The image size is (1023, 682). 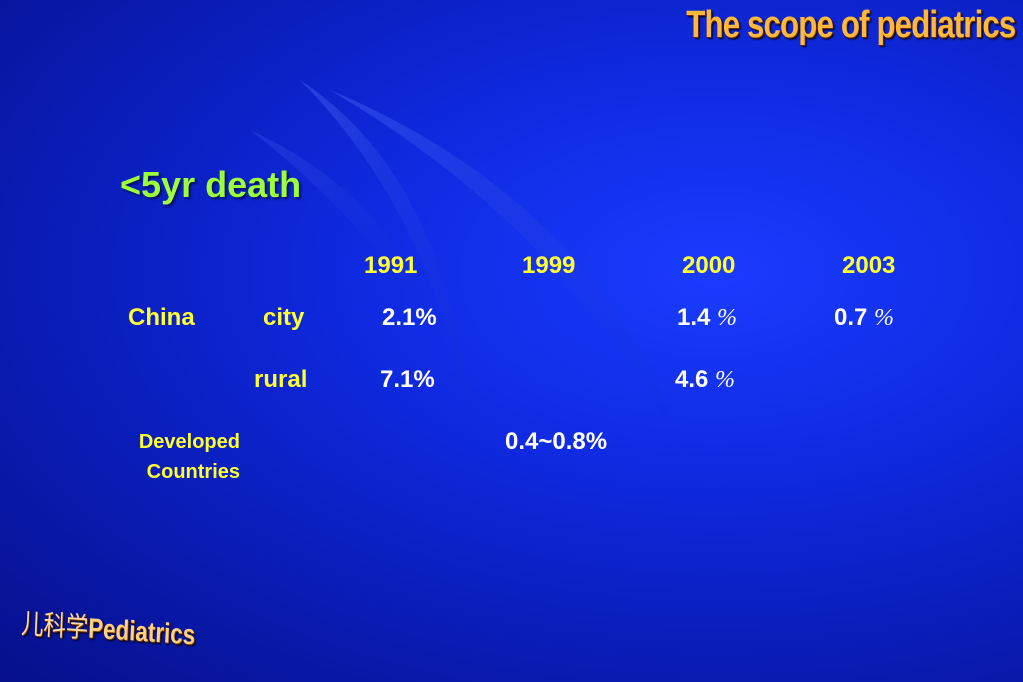 I want to click on section-heading: <5yr death, so click(x=211, y=184).